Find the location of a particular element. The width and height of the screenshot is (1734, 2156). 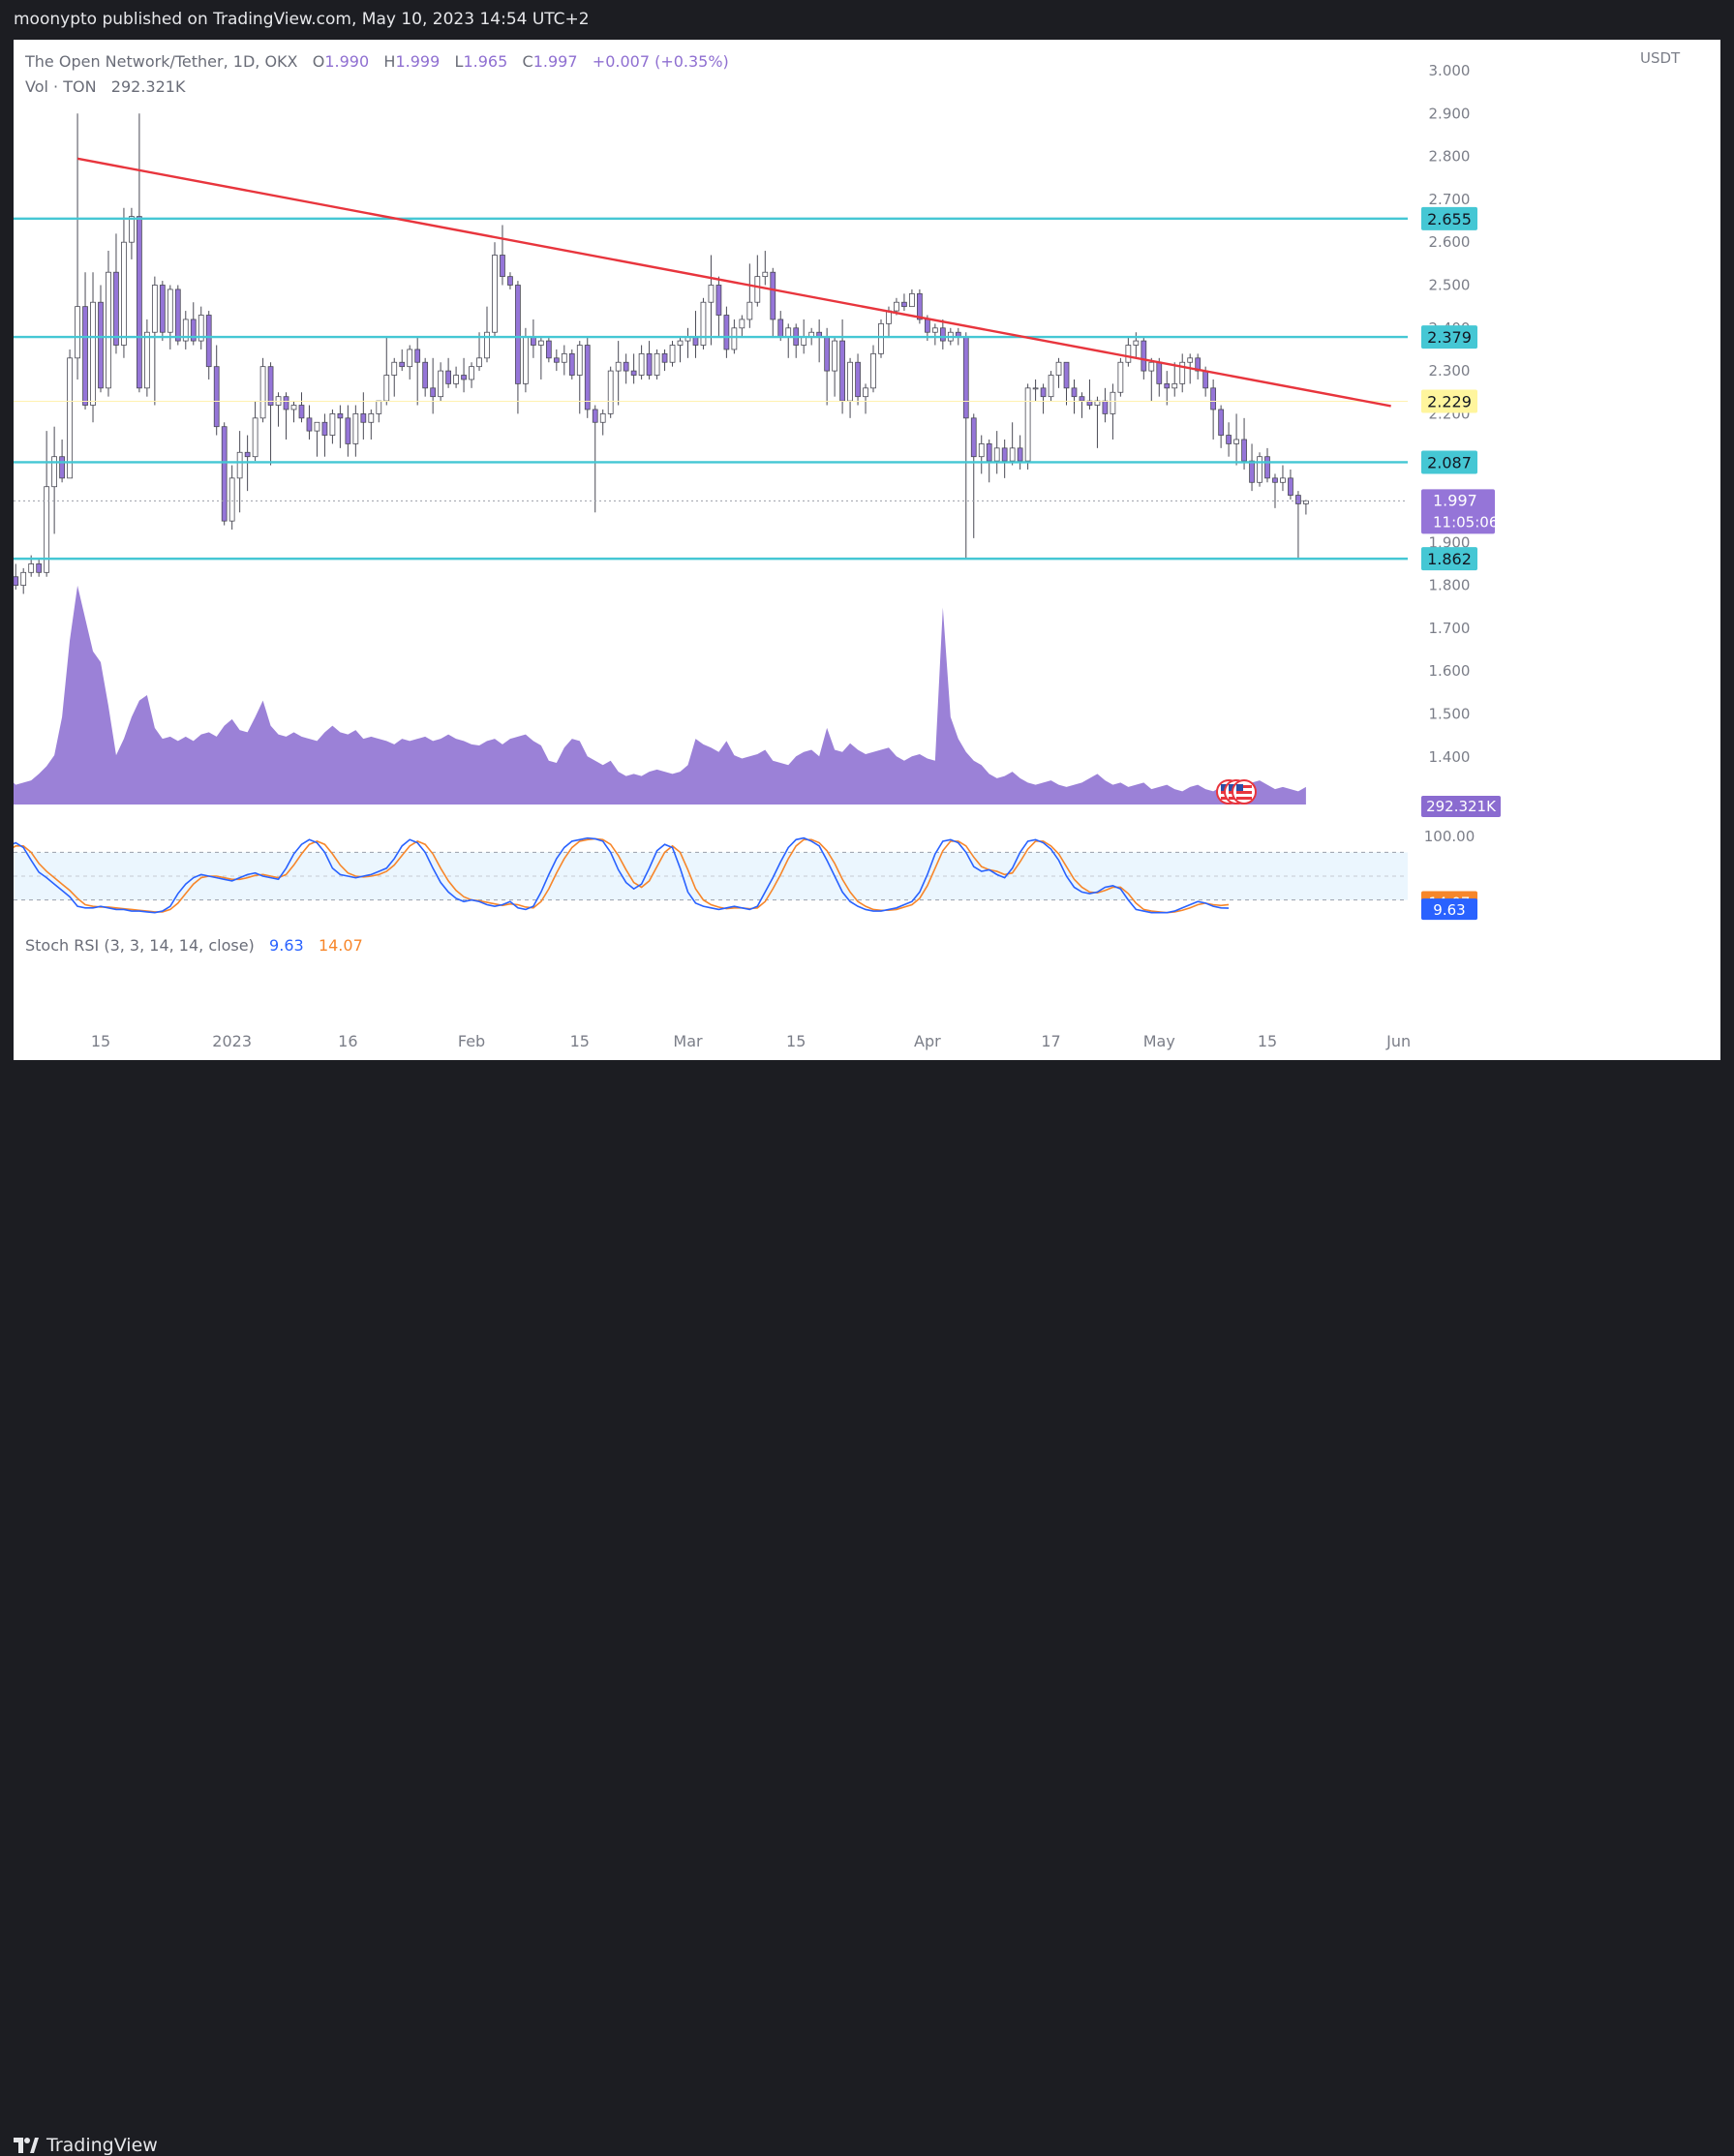

level-label: 2.655 is located at coordinates (1449, 219).